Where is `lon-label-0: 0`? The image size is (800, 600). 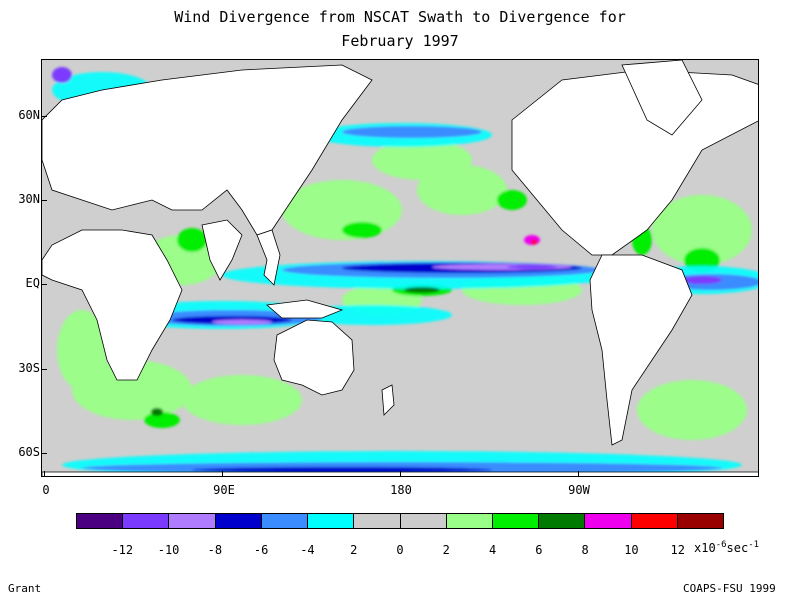
lon-label-0: 0 is located at coordinates (46, 490).